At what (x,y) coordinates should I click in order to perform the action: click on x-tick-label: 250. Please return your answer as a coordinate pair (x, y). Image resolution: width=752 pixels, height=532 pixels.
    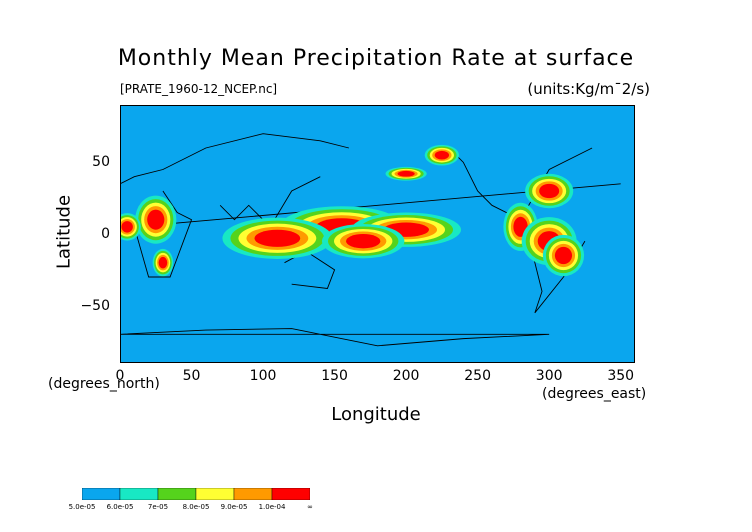
    Looking at the image, I should click on (477, 376).